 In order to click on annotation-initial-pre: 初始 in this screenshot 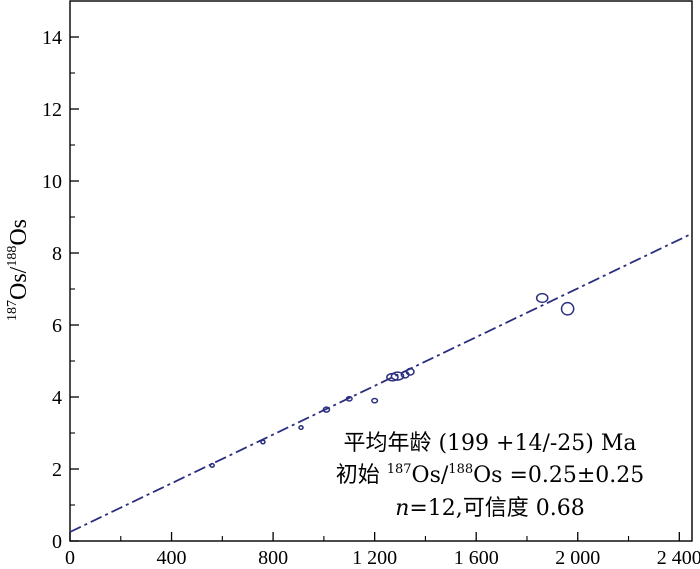, I will do `click(361, 475)`.